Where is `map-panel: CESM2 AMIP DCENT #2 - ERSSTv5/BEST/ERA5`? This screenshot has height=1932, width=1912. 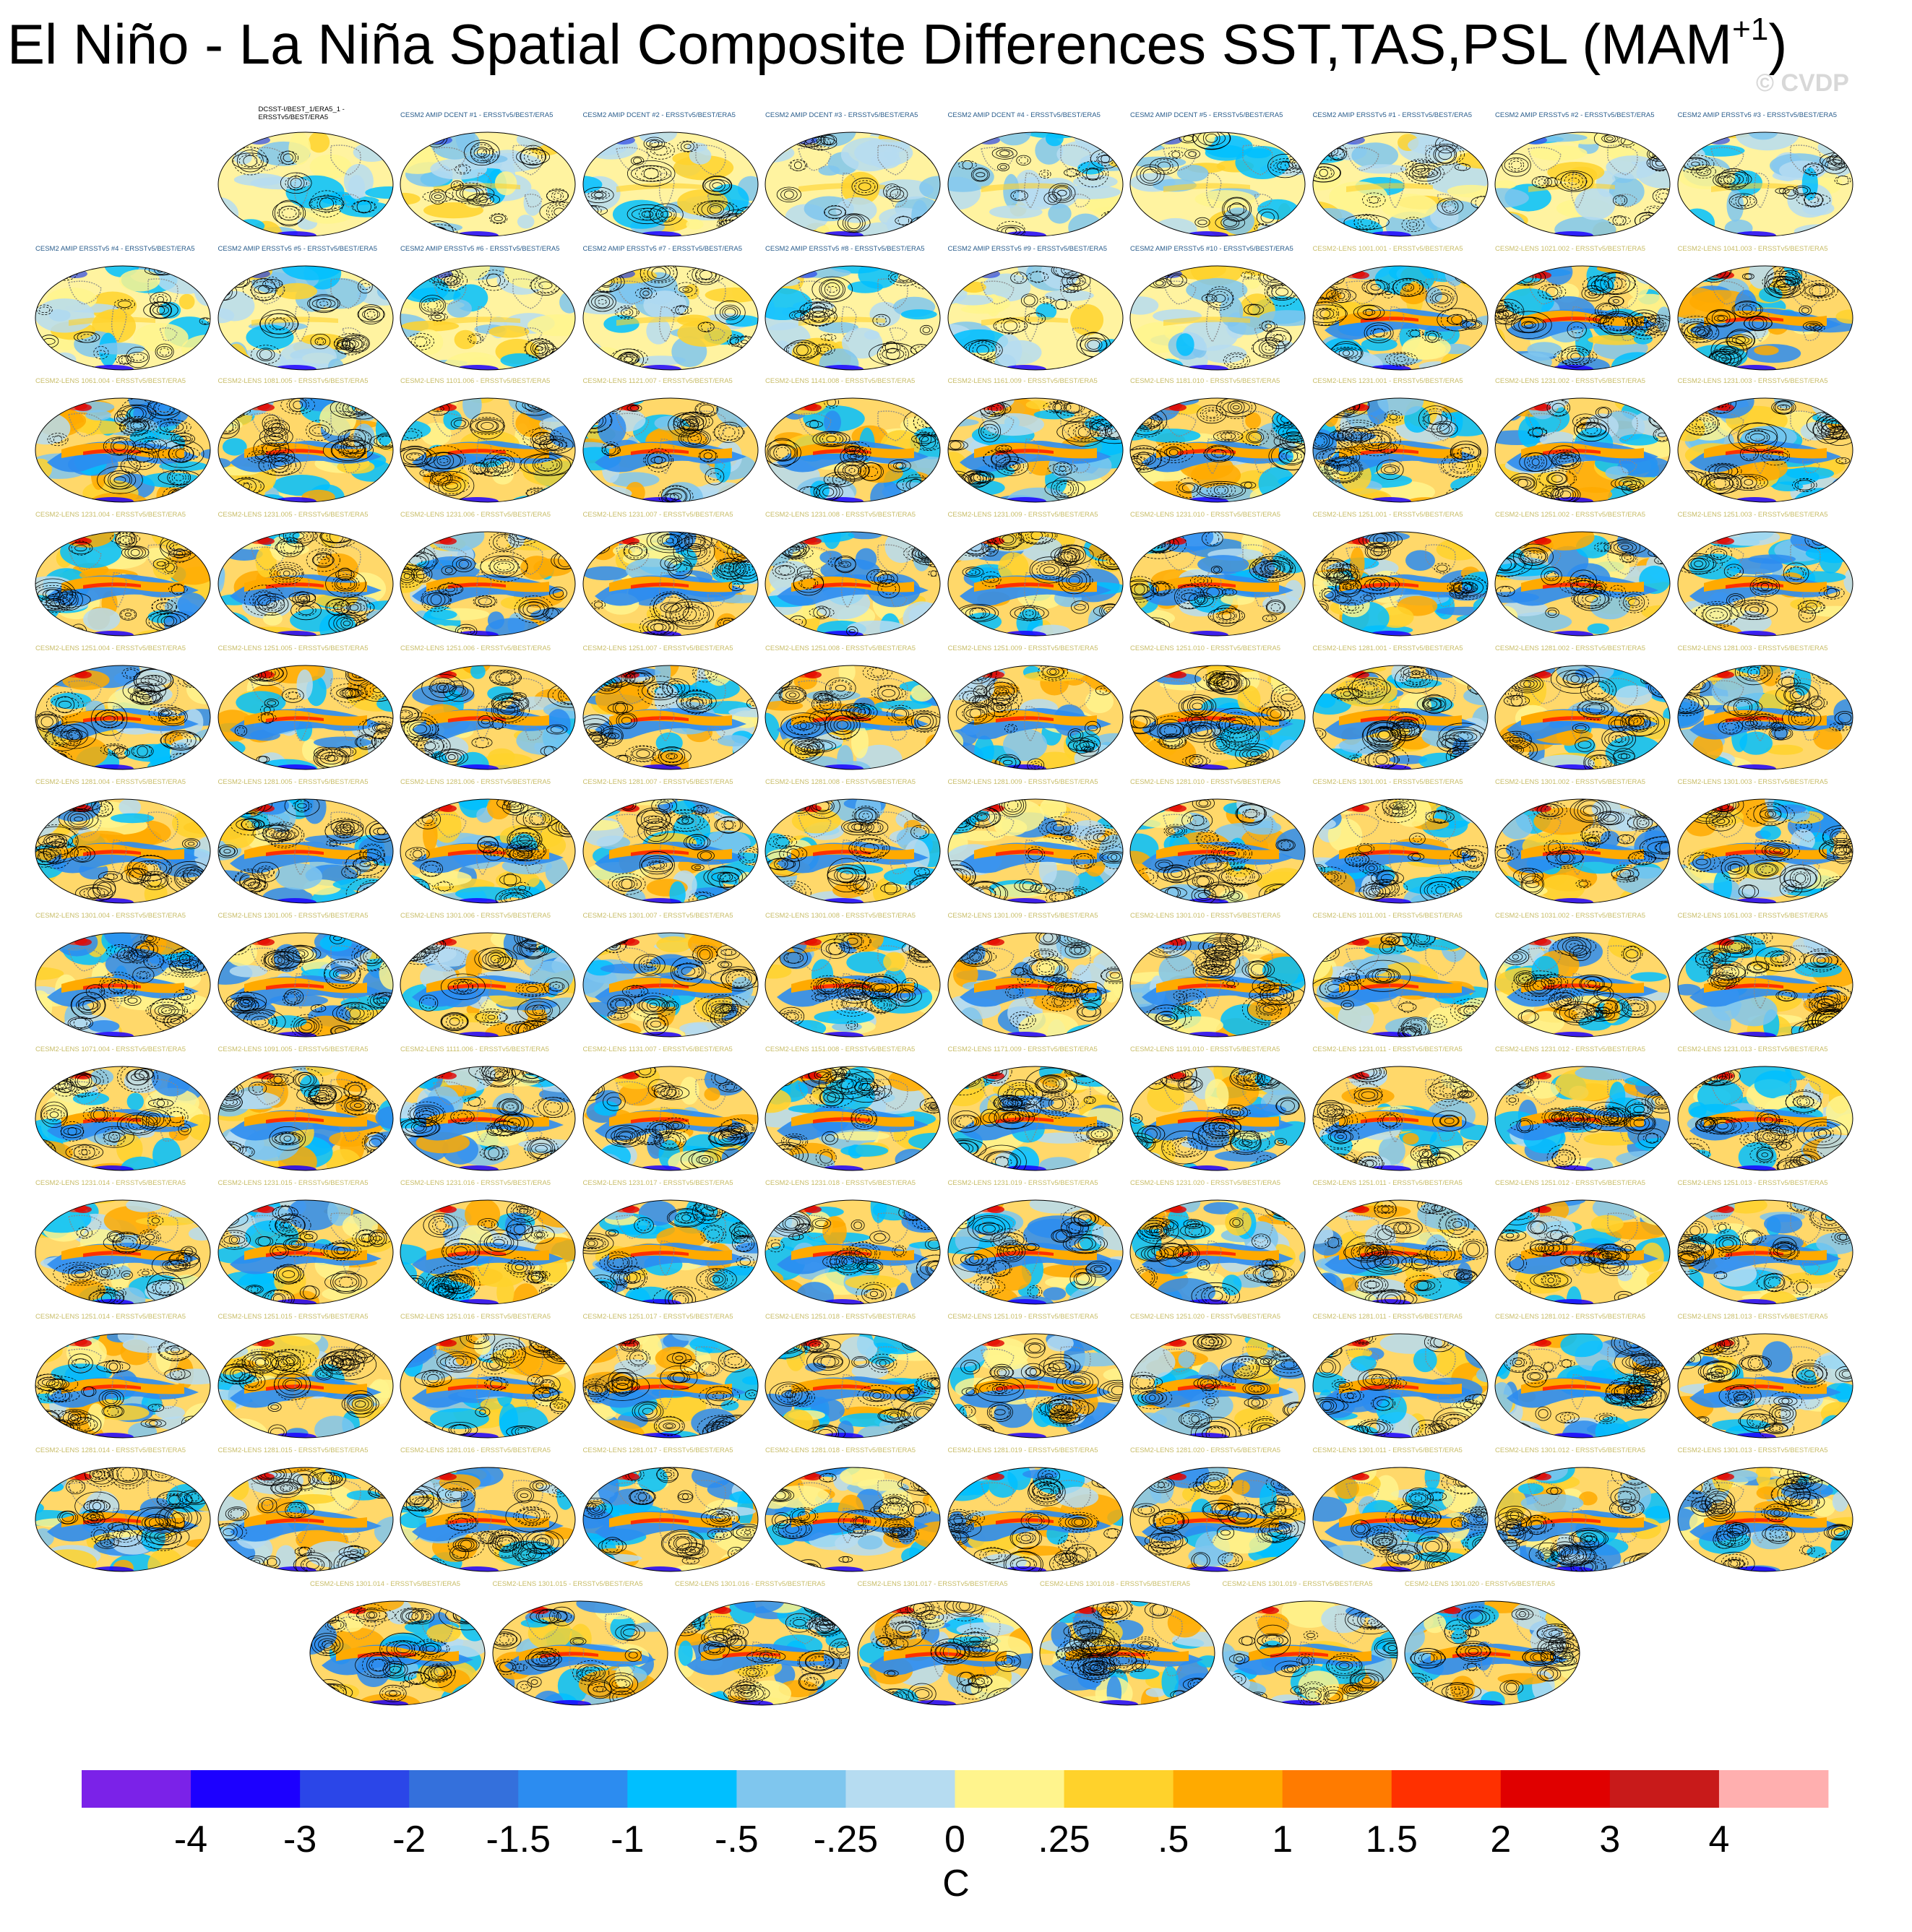
map-panel: CESM2 AMIP DCENT #2 - ERSSTv5/BEST/ERA5 is located at coordinates (670, 174).